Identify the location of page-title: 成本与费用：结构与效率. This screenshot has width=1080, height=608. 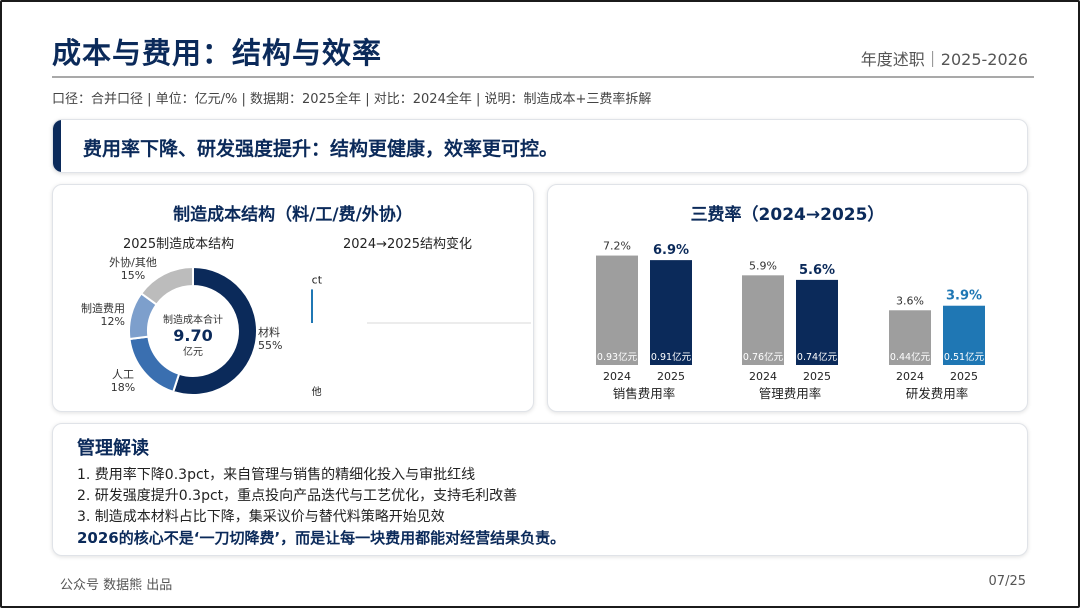
(217, 53).